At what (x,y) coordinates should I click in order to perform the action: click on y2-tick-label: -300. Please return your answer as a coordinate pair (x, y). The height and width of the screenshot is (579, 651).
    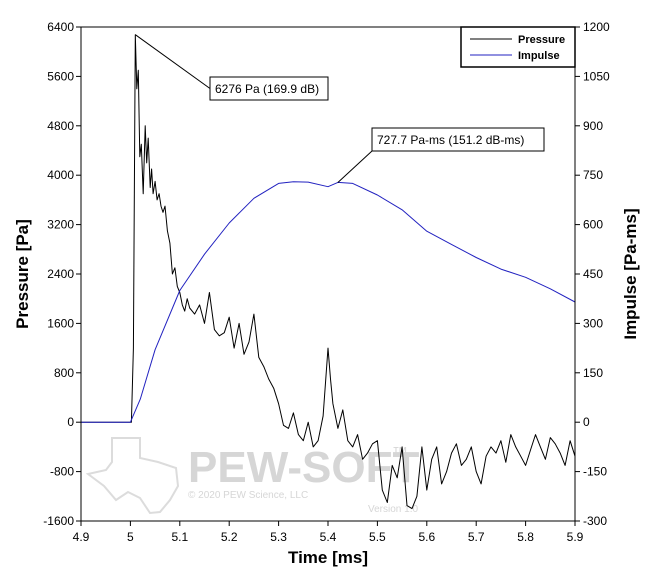
    Looking at the image, I should click on (595, 521).